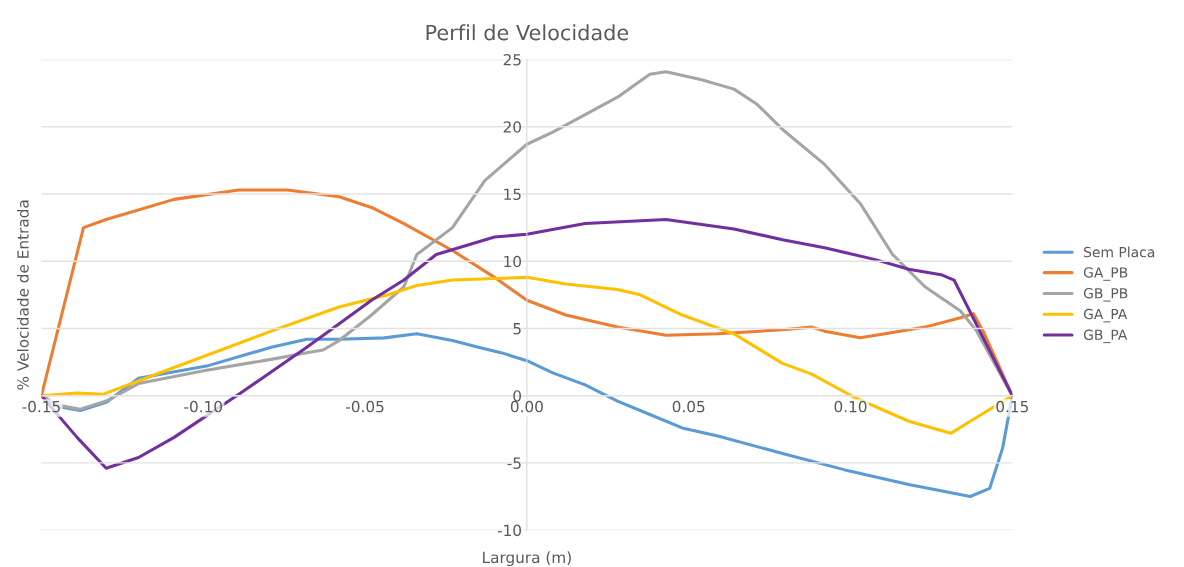  I want to click on chart-title: Perfil de Velocidade, so click(527, 32).